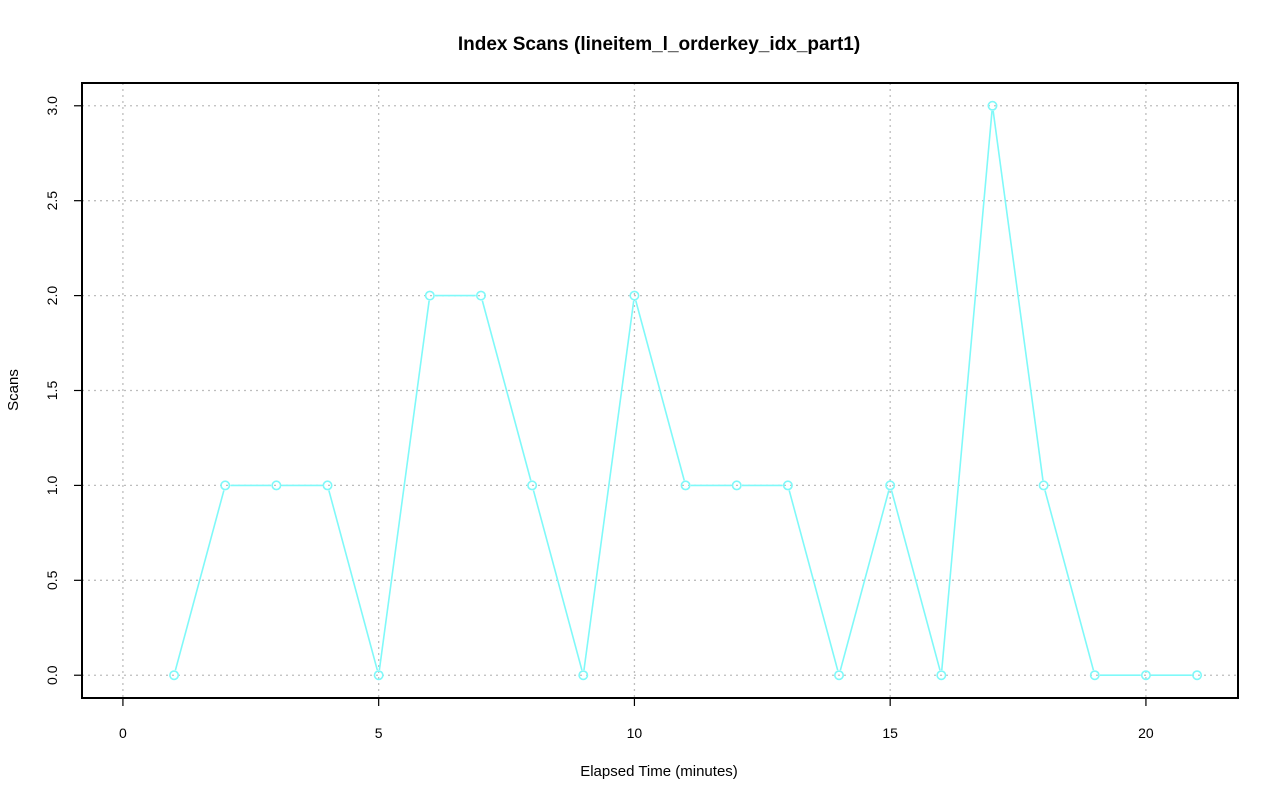 This screenshot has width=1280, height=801. What do you see at coordinates (379, 733) in the screenshot?
I see `x-tick-label: 5` at bounding box center [379, 733].